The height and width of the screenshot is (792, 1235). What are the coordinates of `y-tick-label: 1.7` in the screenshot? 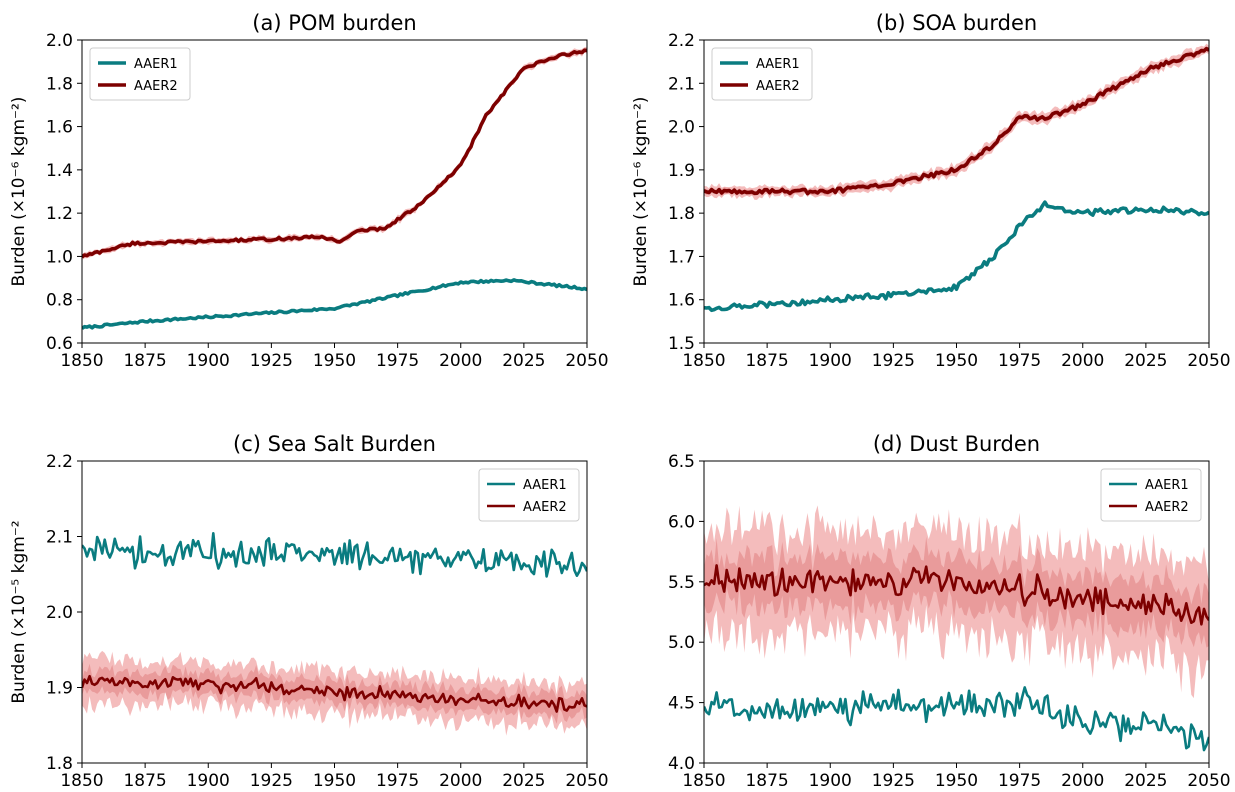 It's located at (681, 257).